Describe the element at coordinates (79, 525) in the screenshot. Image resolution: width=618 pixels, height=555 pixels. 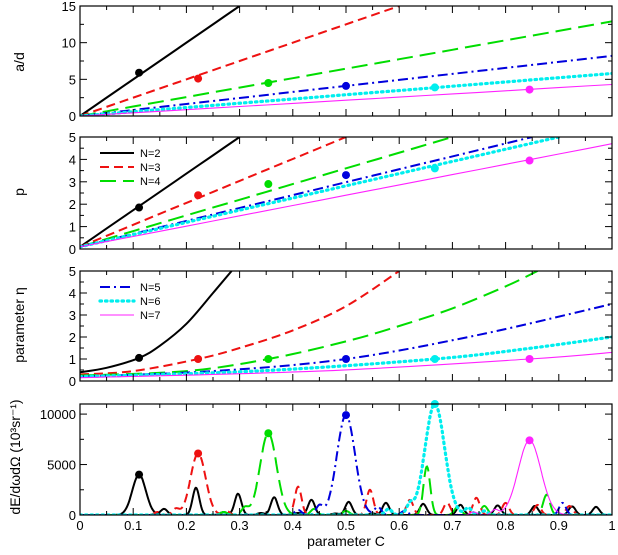
I see `x-tick-label: 0` at that location.